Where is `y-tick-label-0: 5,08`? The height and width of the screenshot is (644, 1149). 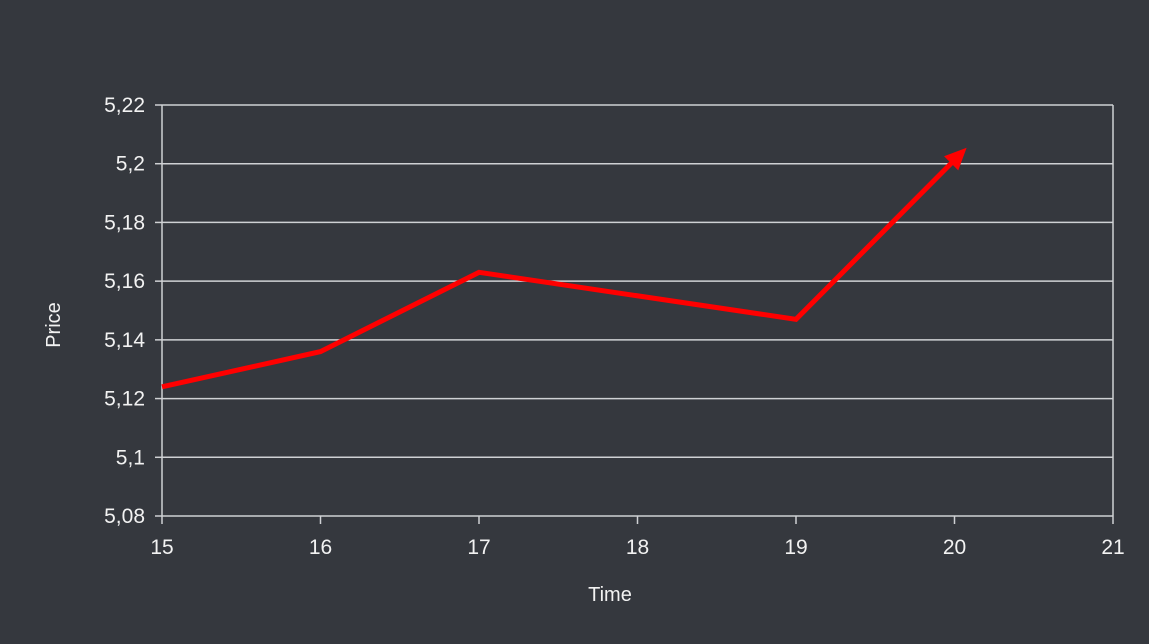 y-tick-label-0: 5,08 is located at coordinates (124, 516).